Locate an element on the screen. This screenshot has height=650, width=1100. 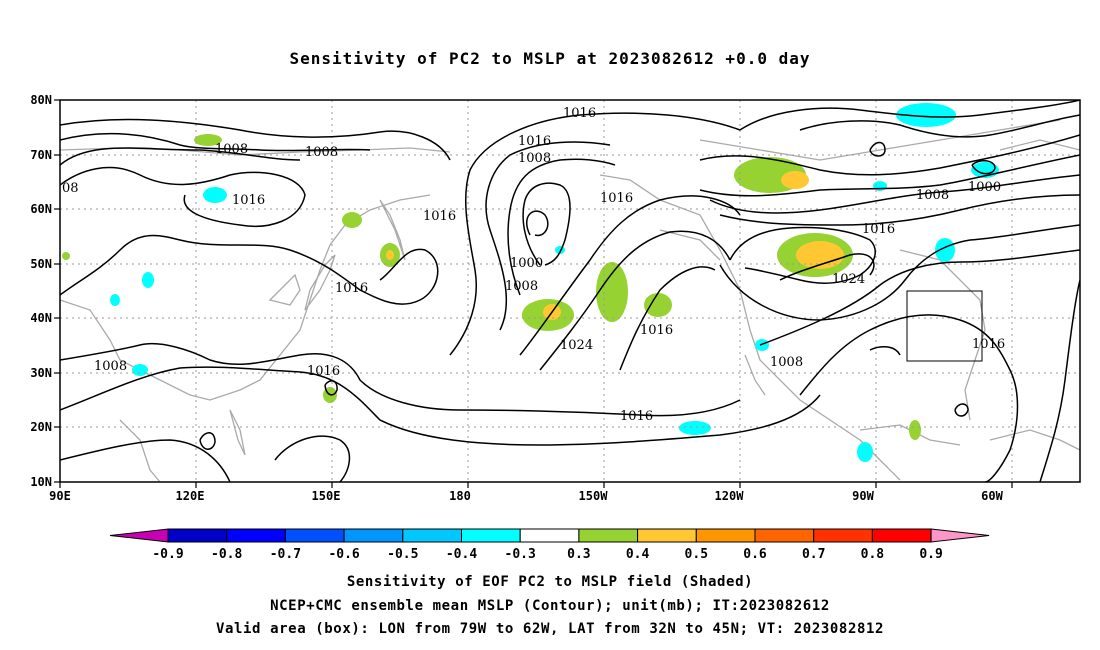
lat-label: 20N is located at coordinates (41, 427).